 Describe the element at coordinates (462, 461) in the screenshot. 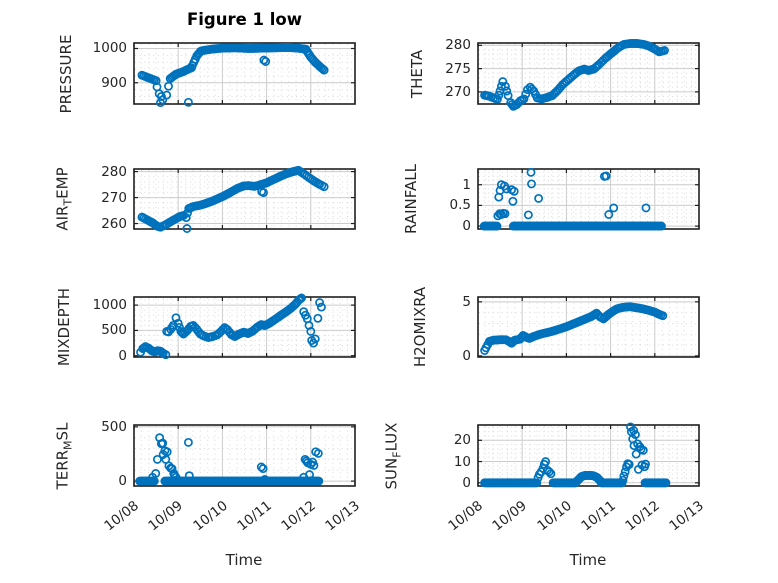

I see `y-tick-label: 10` at that location.